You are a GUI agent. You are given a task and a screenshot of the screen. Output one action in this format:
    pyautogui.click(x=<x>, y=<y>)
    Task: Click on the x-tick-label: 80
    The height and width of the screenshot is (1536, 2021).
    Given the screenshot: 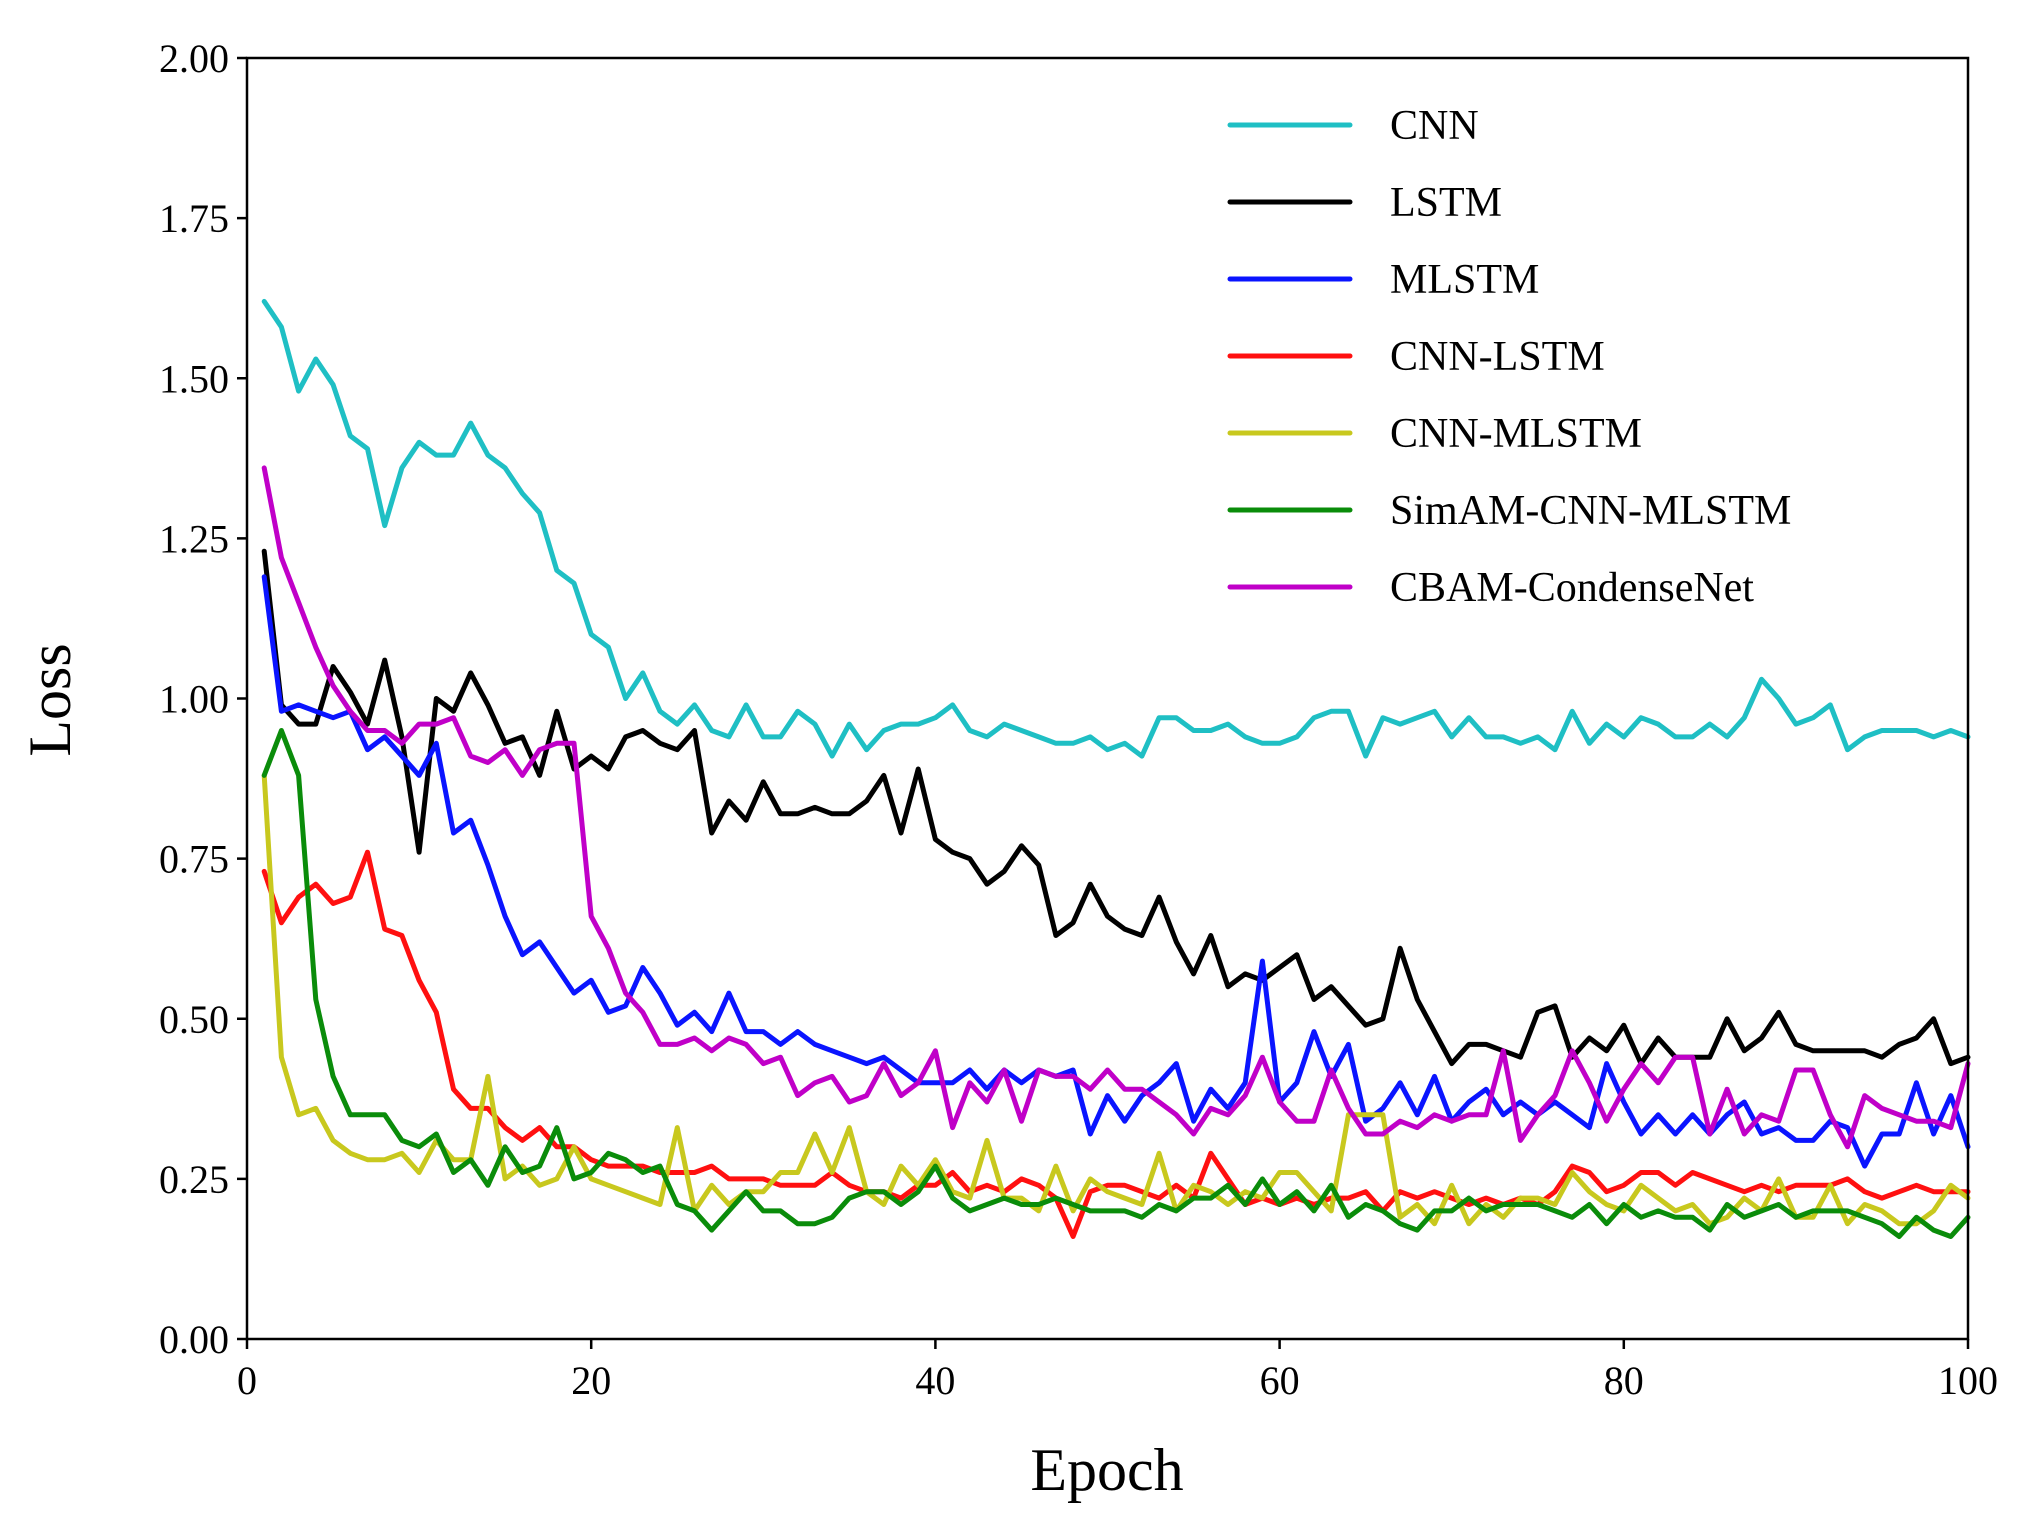 What is the action you would take?
    pyautogui.click(x=1624, y=1380)
    